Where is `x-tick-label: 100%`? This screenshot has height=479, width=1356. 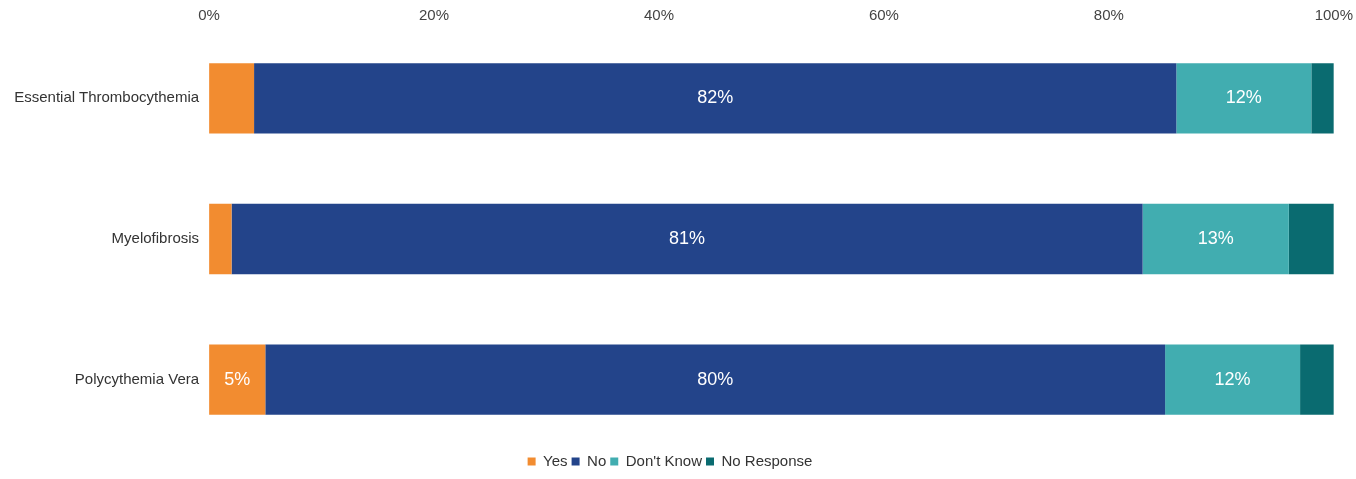 x-tick-label: 100% is located at coordinates (1334, 15).